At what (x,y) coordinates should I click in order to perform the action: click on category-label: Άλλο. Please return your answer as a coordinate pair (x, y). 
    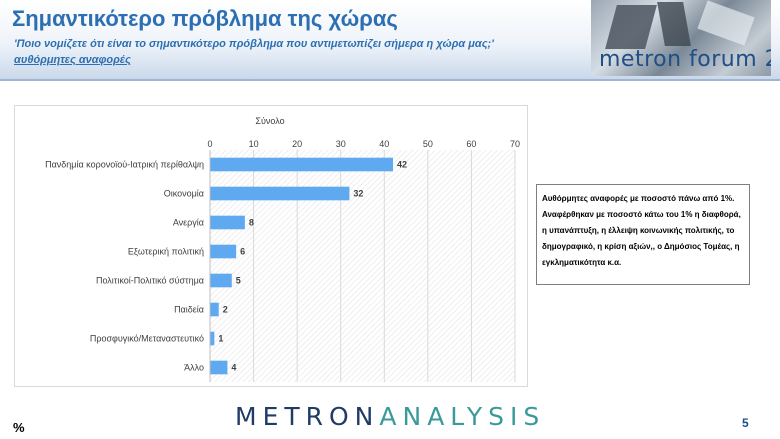
    Looking at the image, I should click on (194, 368).